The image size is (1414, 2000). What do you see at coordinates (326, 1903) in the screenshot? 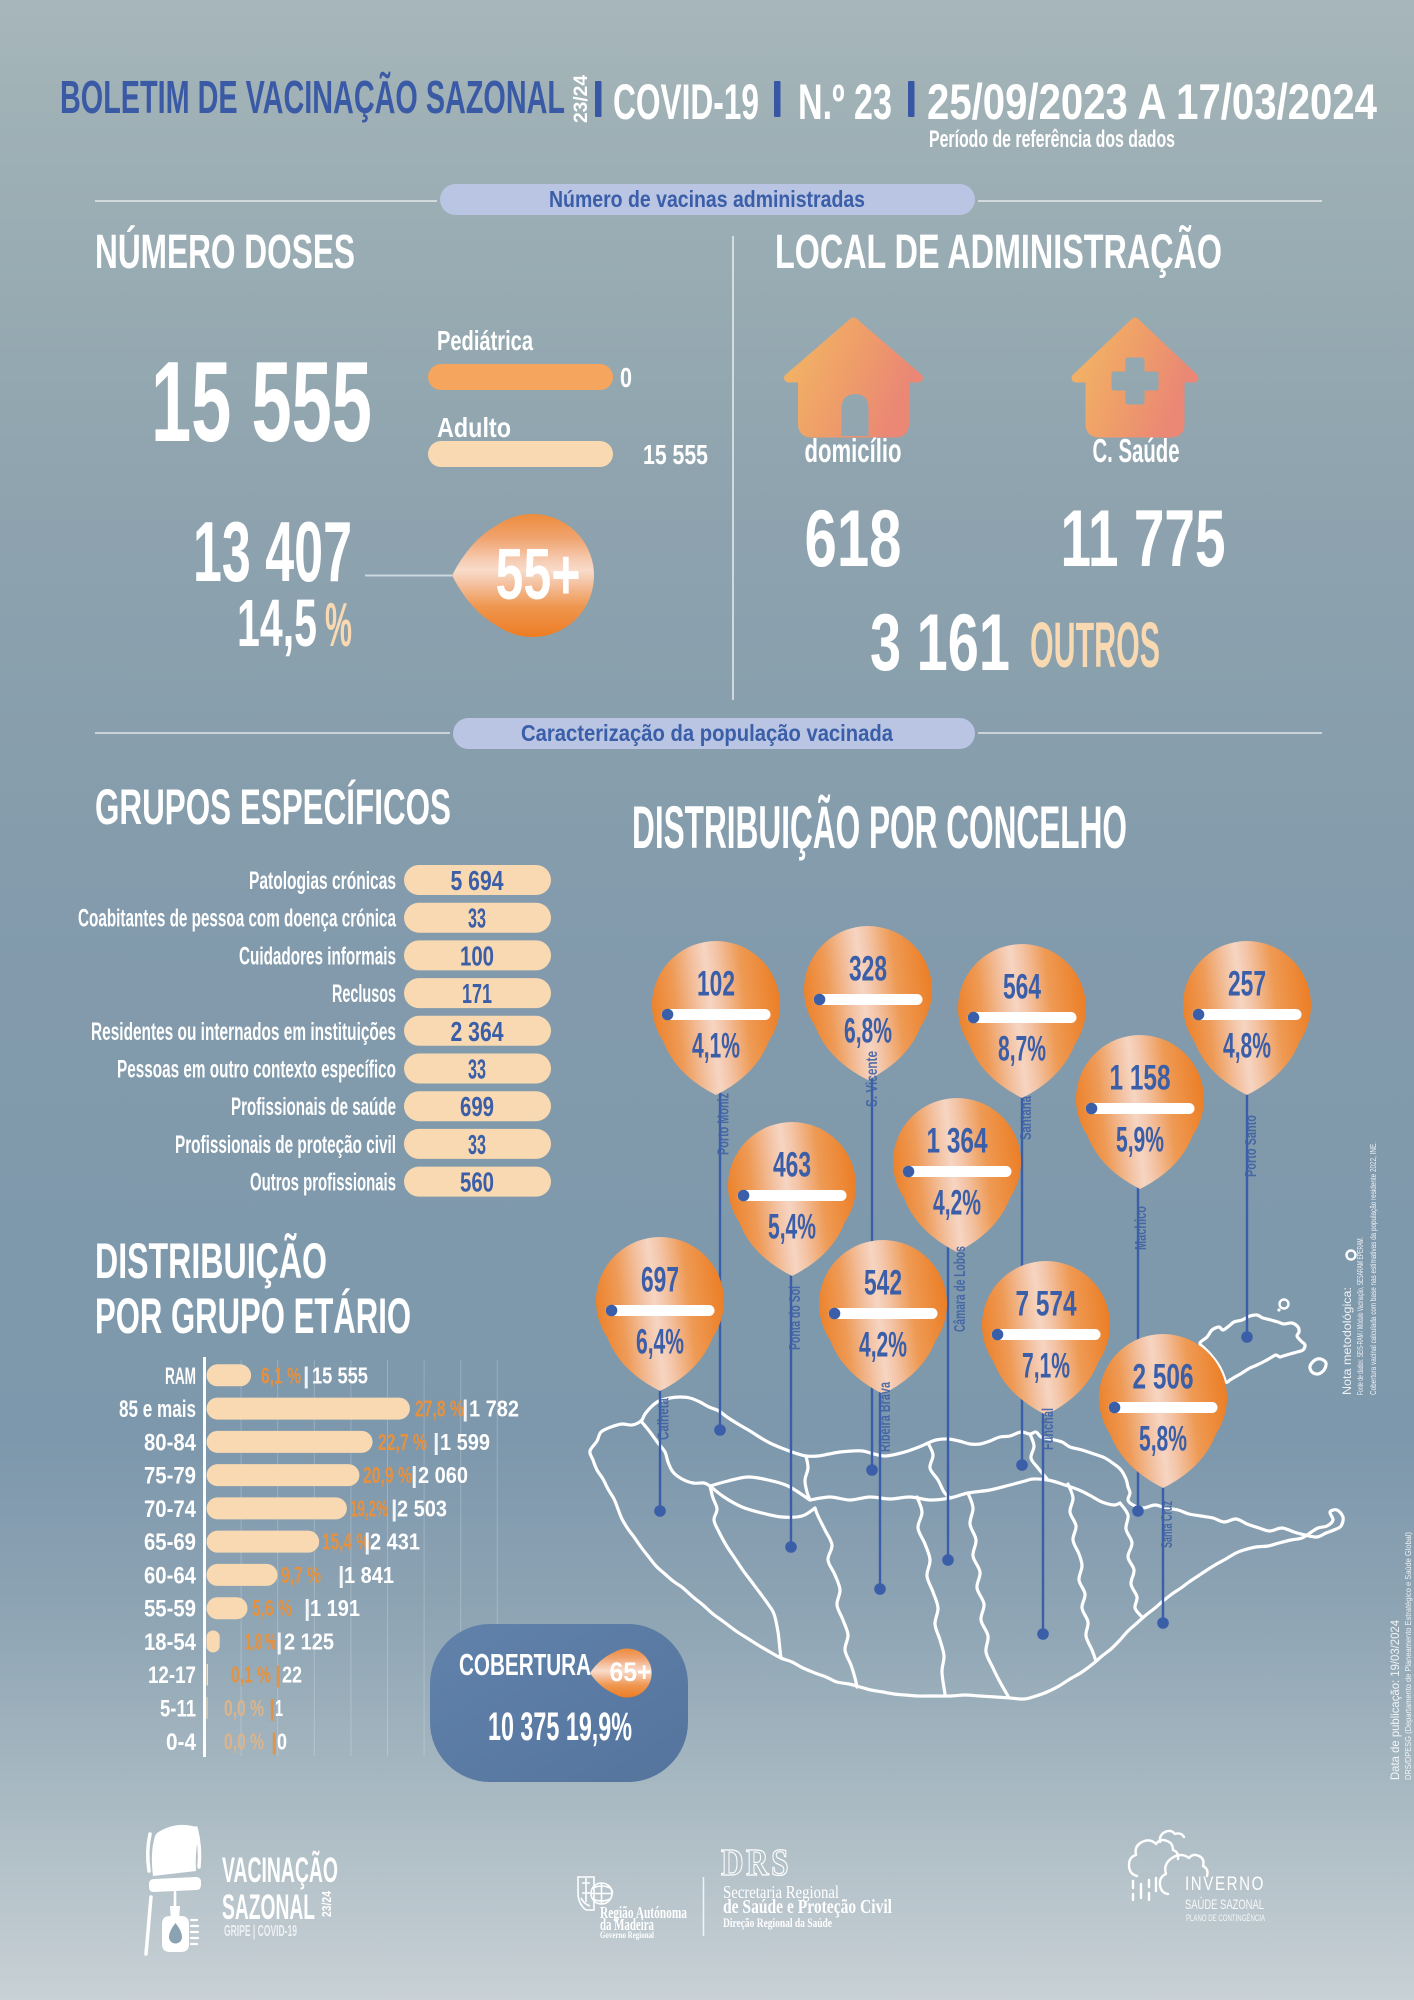
I see `svg-text: 23/24` at bounding box center [326, 1903].